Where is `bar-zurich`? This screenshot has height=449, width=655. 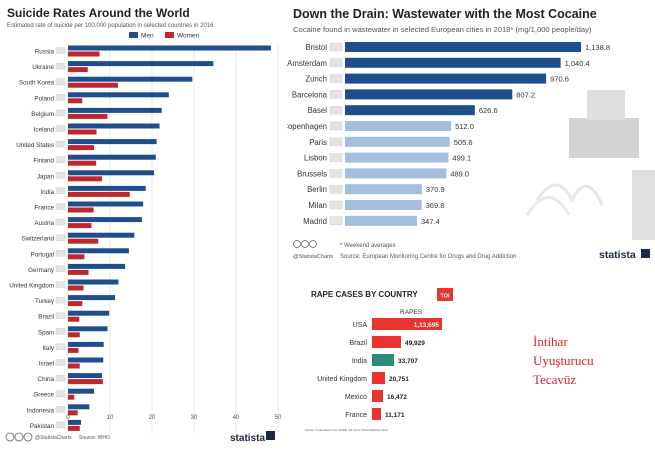
bar-zurich is located at coordinates (446, 78).